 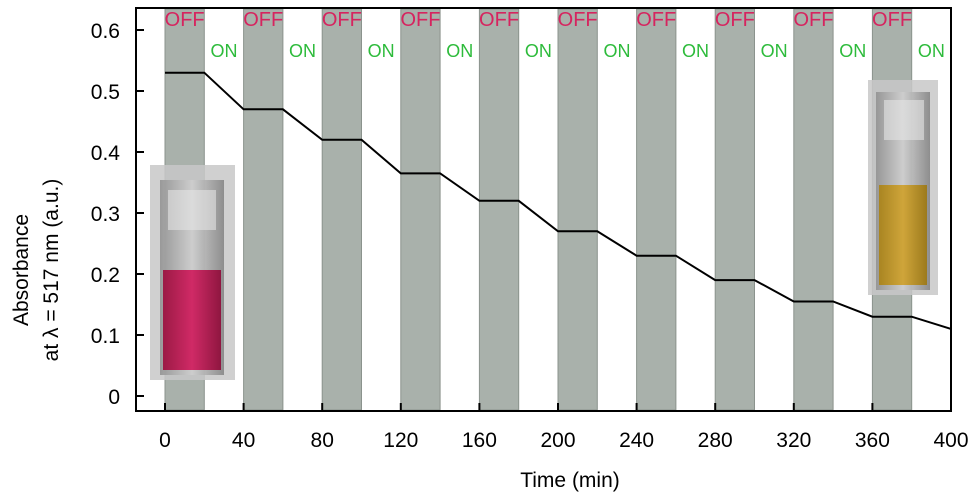 I want to click on off-label-6: OFF, so click(x=656, y=20).